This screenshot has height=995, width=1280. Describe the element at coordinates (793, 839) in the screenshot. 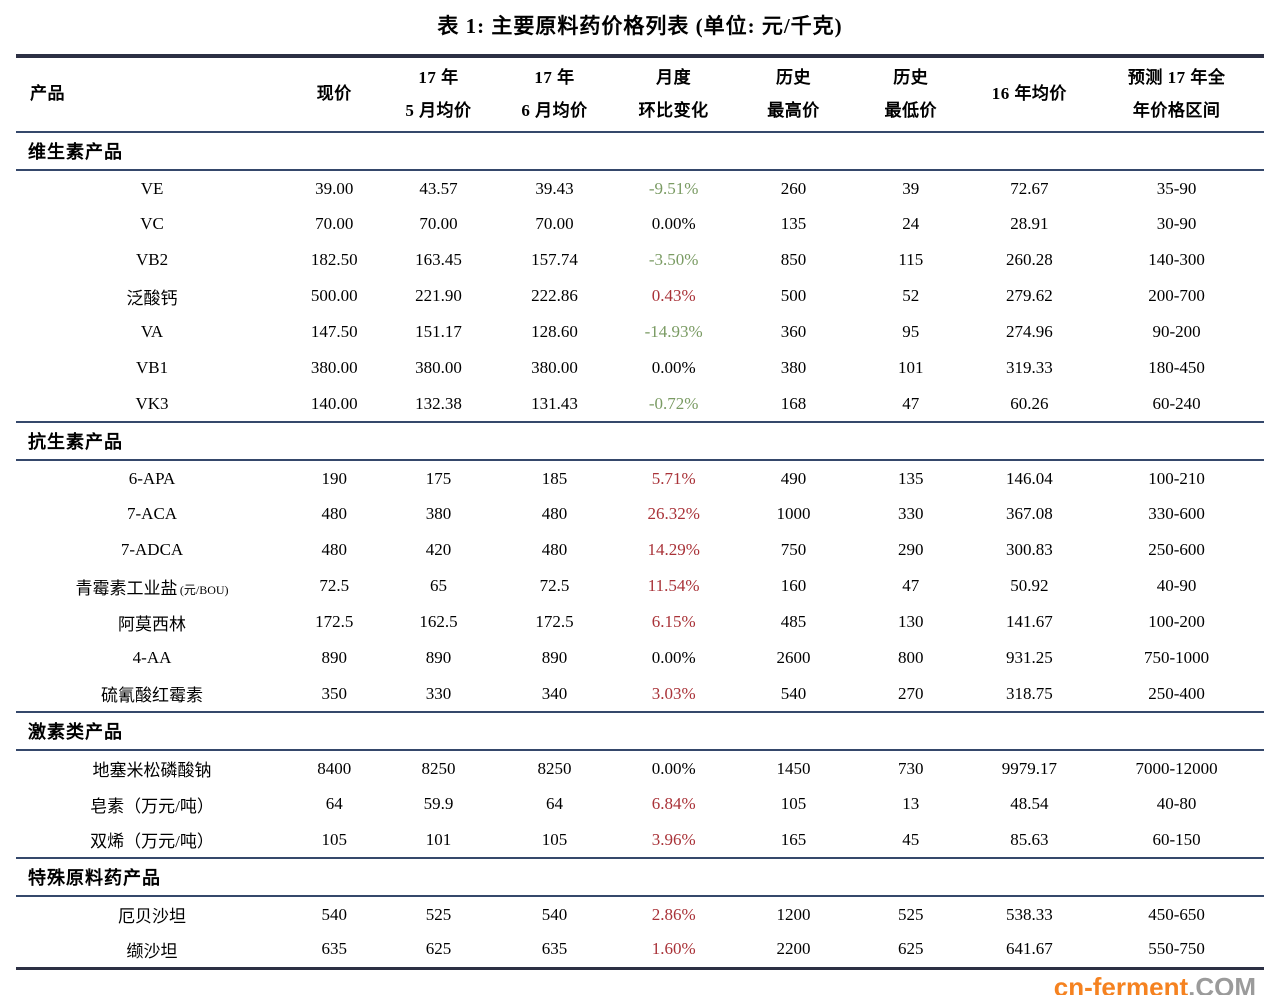

I see `hist-high-cell: 165` at that location.